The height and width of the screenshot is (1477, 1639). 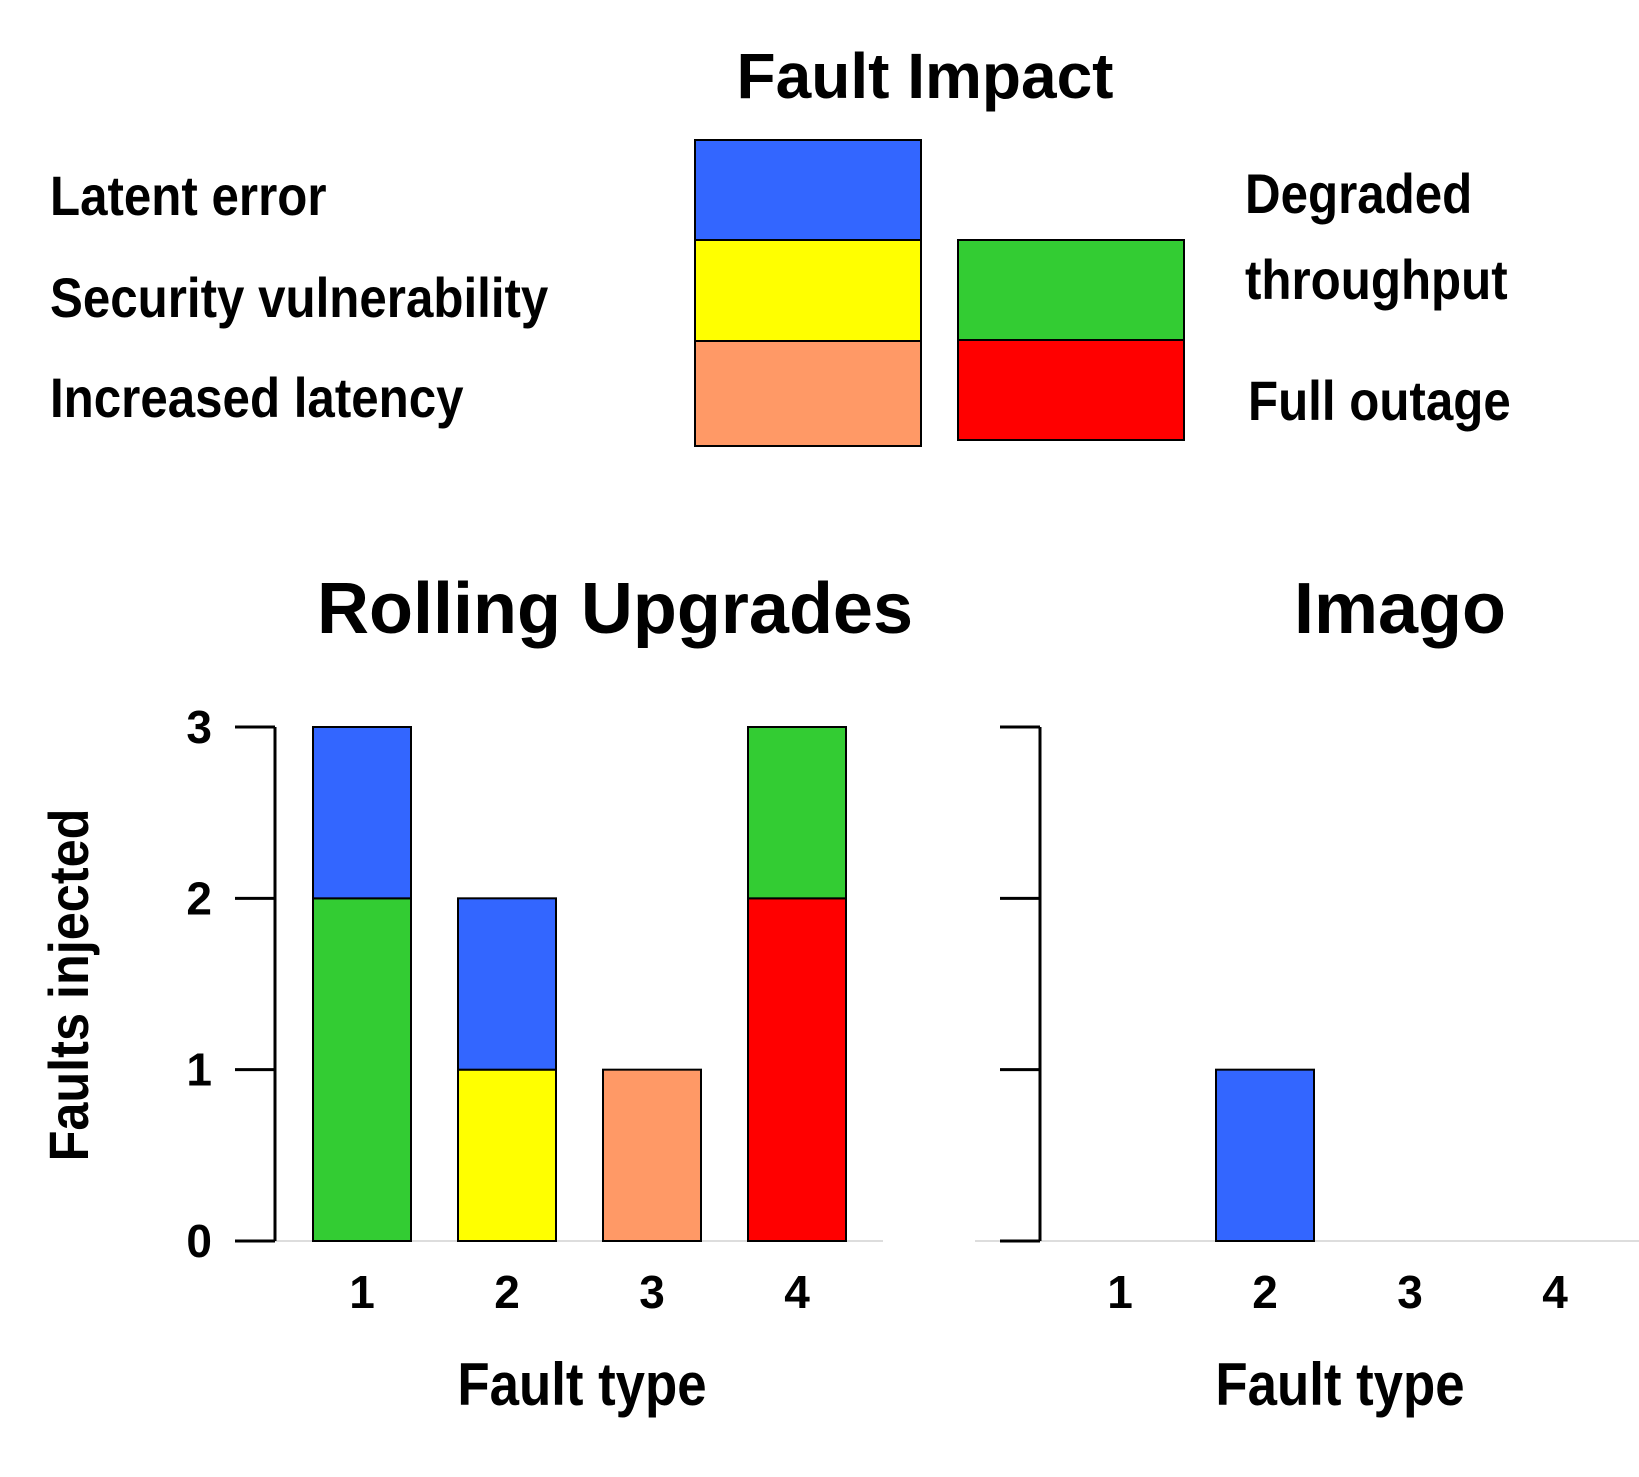 What do you see at coordinates (615, 609) in the screenshot?
I see `chart-title: Rolling Upgrades` at bounding box center [615, 609].